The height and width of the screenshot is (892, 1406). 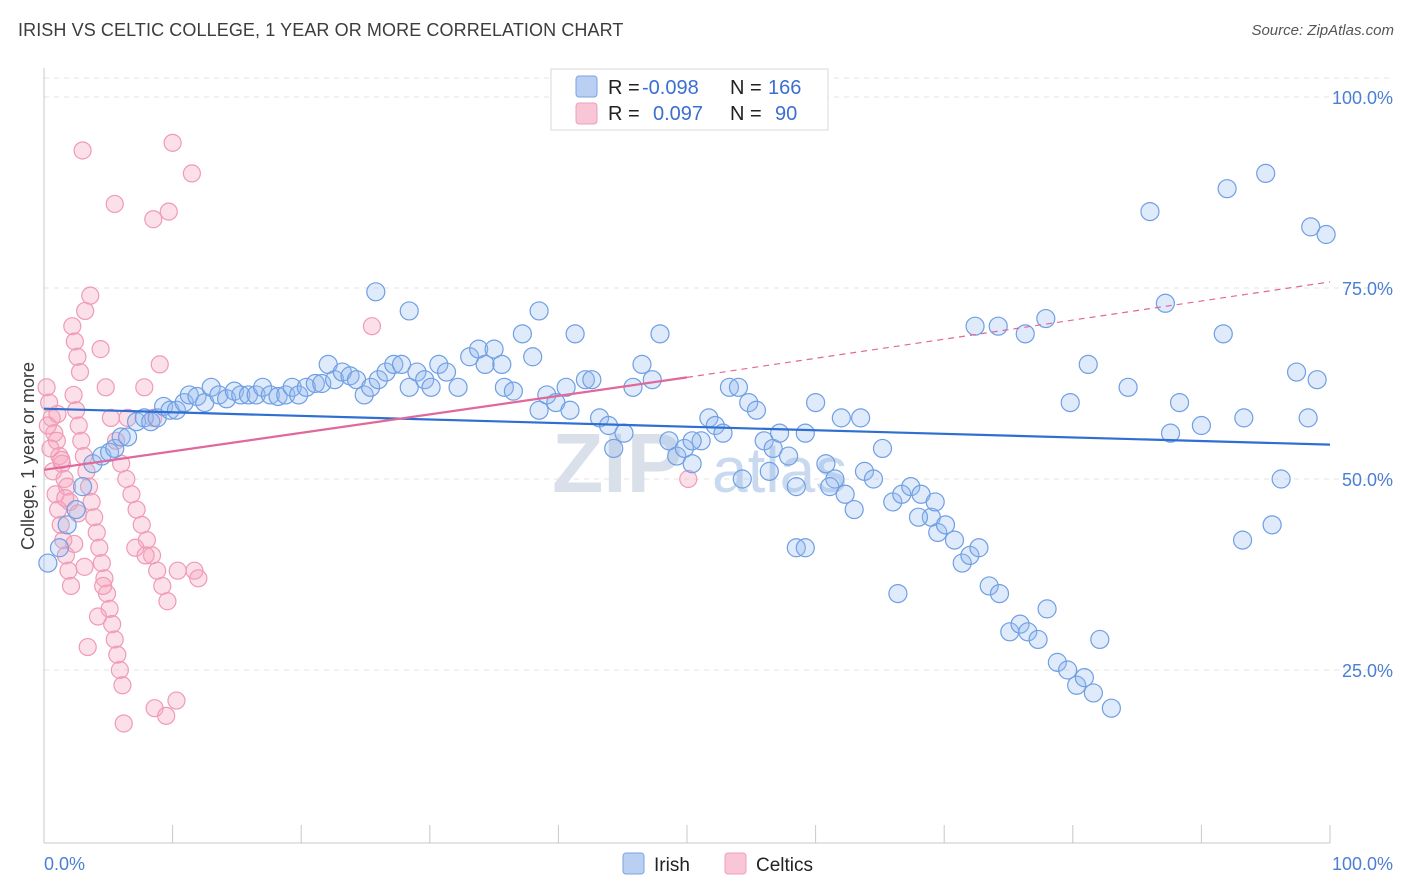 What do you see at coordinates (64, 864) in the screenshot?
I see `x-tick-label: 0.0%` at bounding box center [64, 864].